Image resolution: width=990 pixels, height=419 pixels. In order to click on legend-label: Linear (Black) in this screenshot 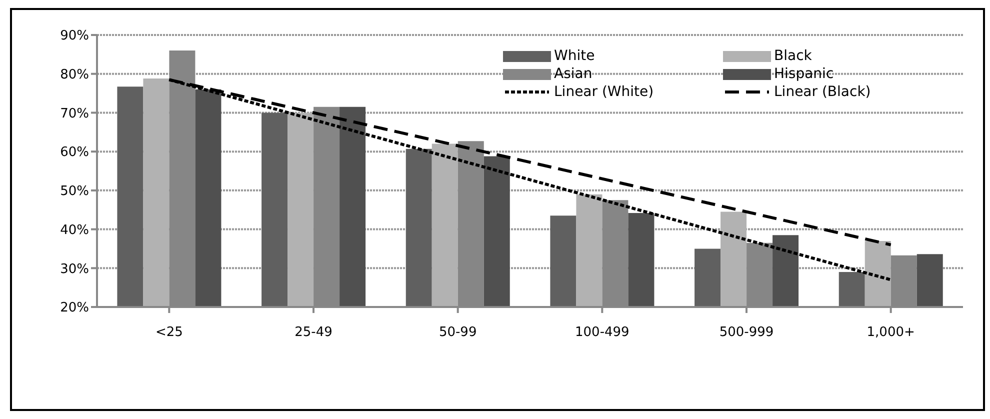, I will do `click(822, 92)`.